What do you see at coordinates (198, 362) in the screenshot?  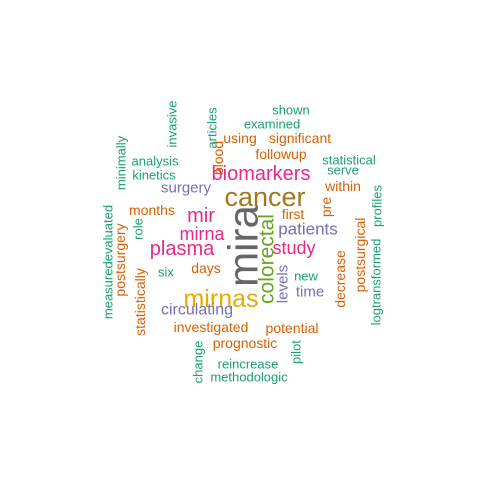 I see `word-change: change` at bounding box center [198, 362].